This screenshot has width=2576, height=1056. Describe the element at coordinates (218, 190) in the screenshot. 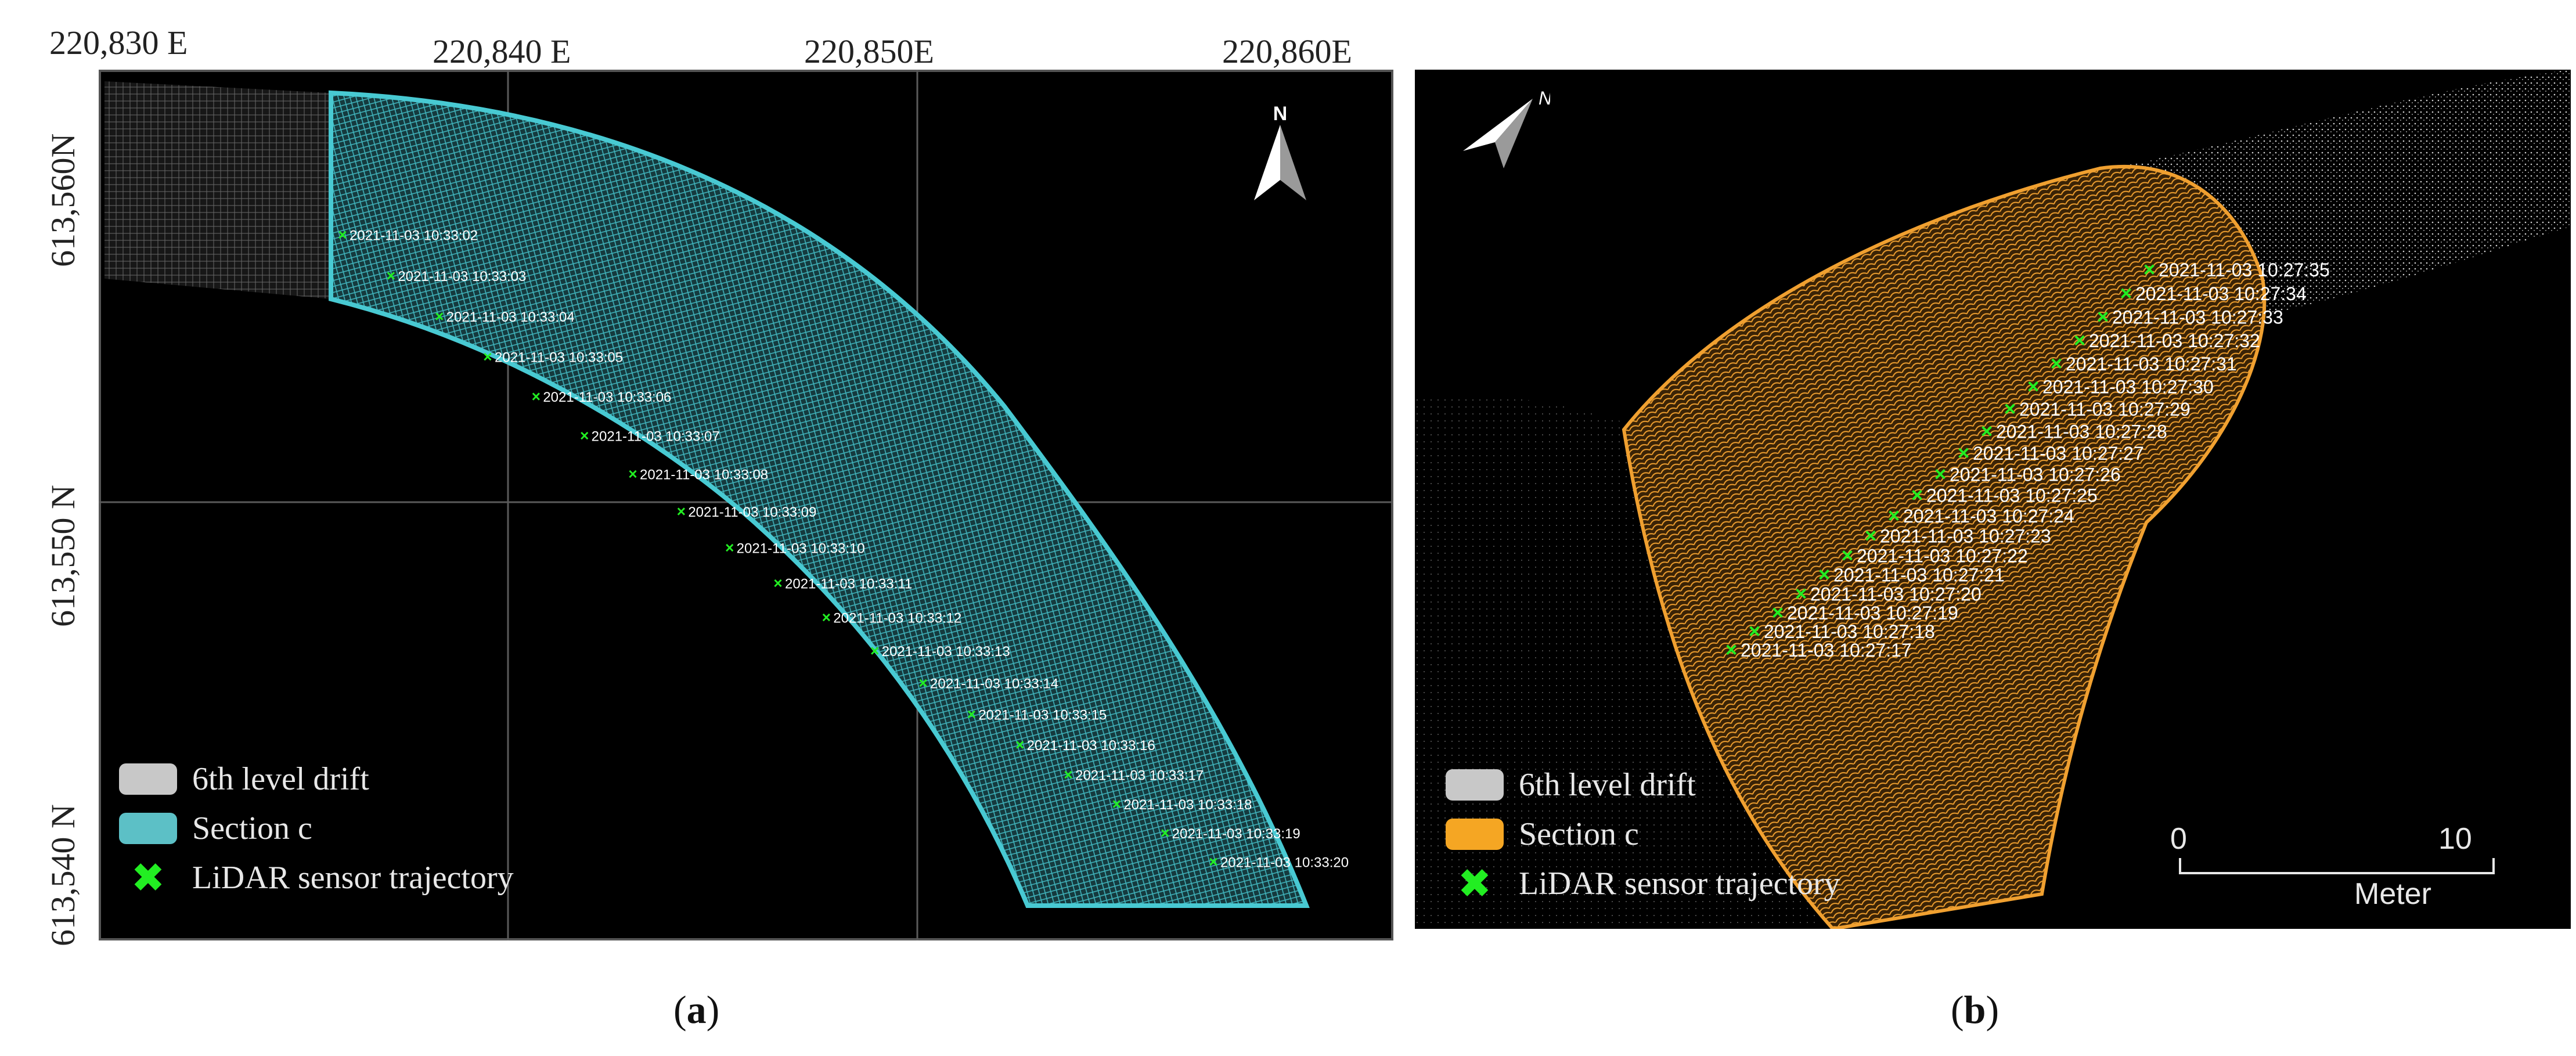

I see `drift-region-a` at that location.